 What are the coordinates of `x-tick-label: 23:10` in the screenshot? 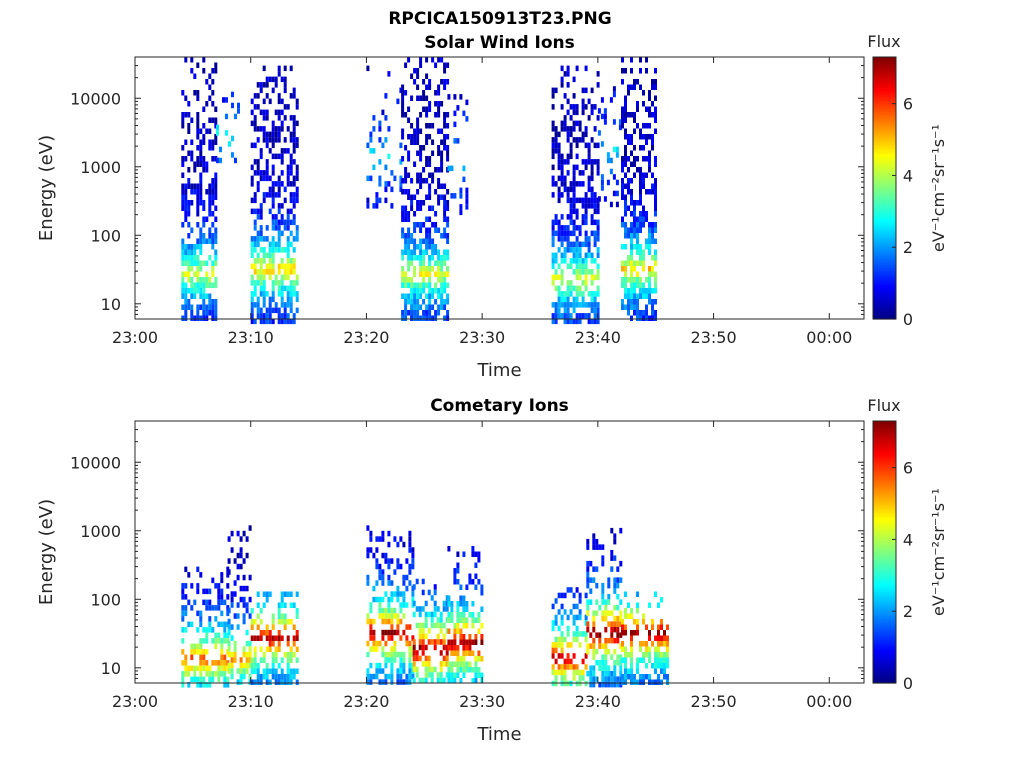 It's located at (251, 337).